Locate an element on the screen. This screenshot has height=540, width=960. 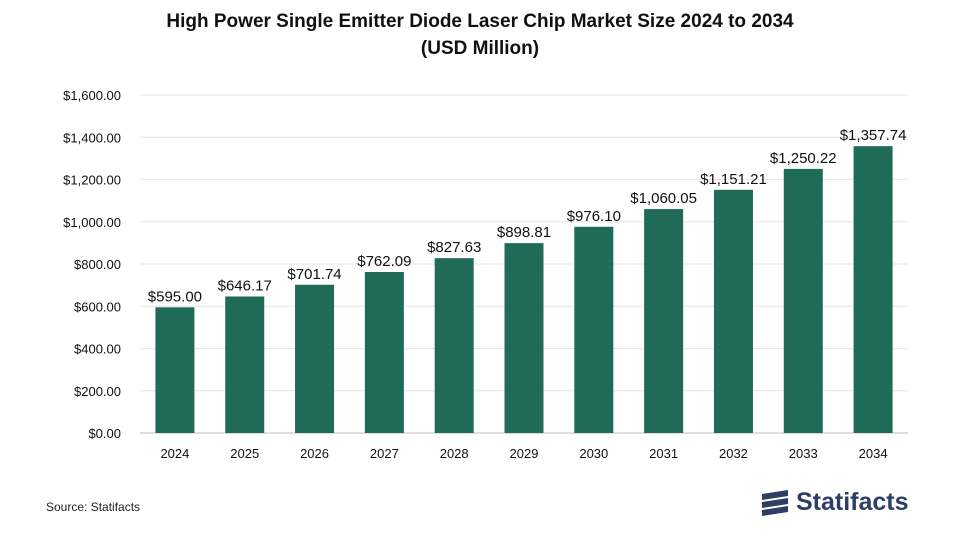
data-label: $1,250.22 is located at coordinates (803, 158).